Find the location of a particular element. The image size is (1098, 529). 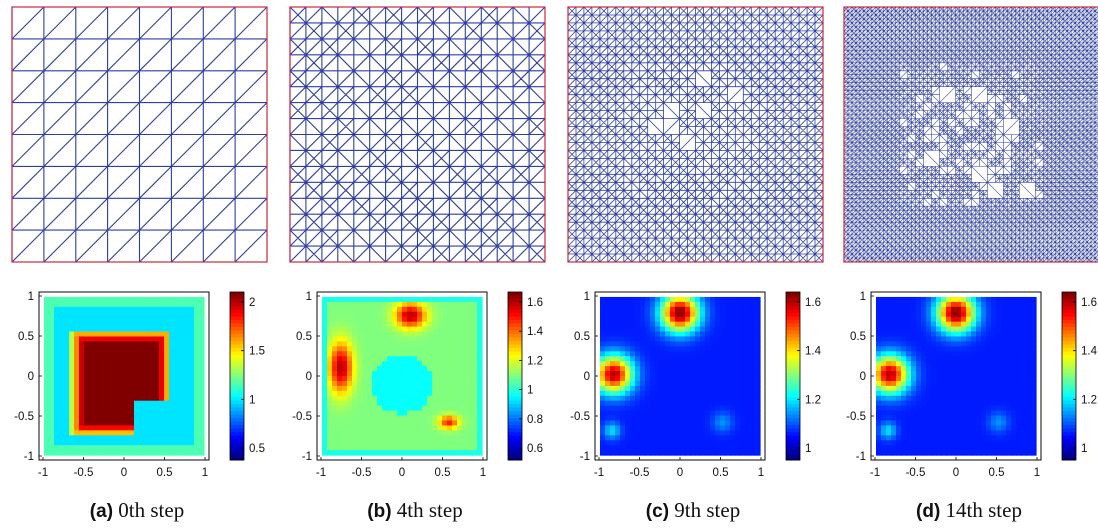

mesh-plot-a is located at coordinates (139, 134).